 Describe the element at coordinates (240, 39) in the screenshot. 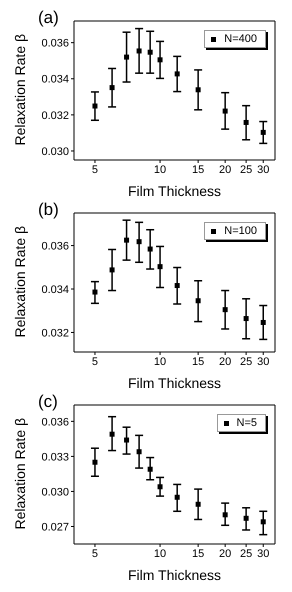

I see `legend-label: N=400` at that location.